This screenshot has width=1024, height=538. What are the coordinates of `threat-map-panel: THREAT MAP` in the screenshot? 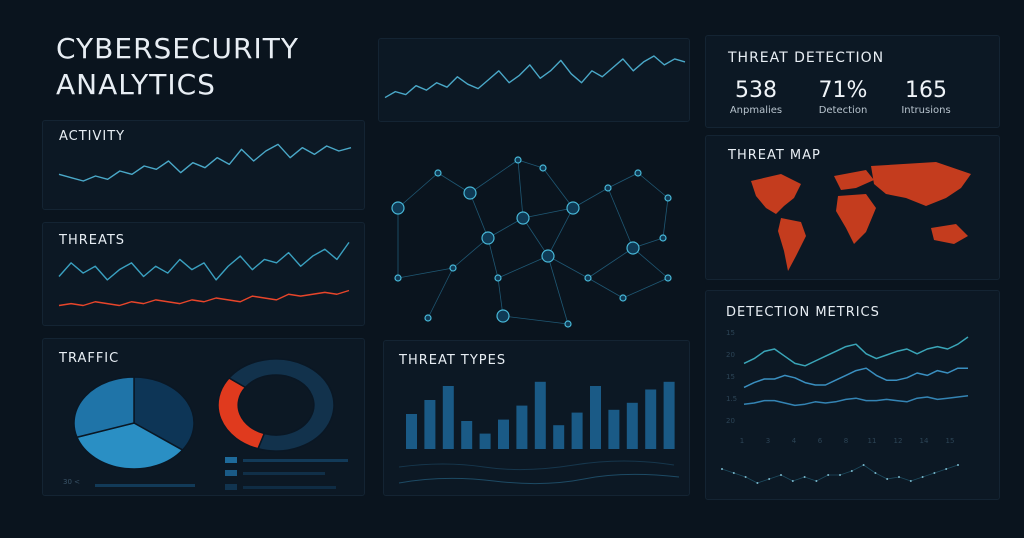 It's located at (852, 207).